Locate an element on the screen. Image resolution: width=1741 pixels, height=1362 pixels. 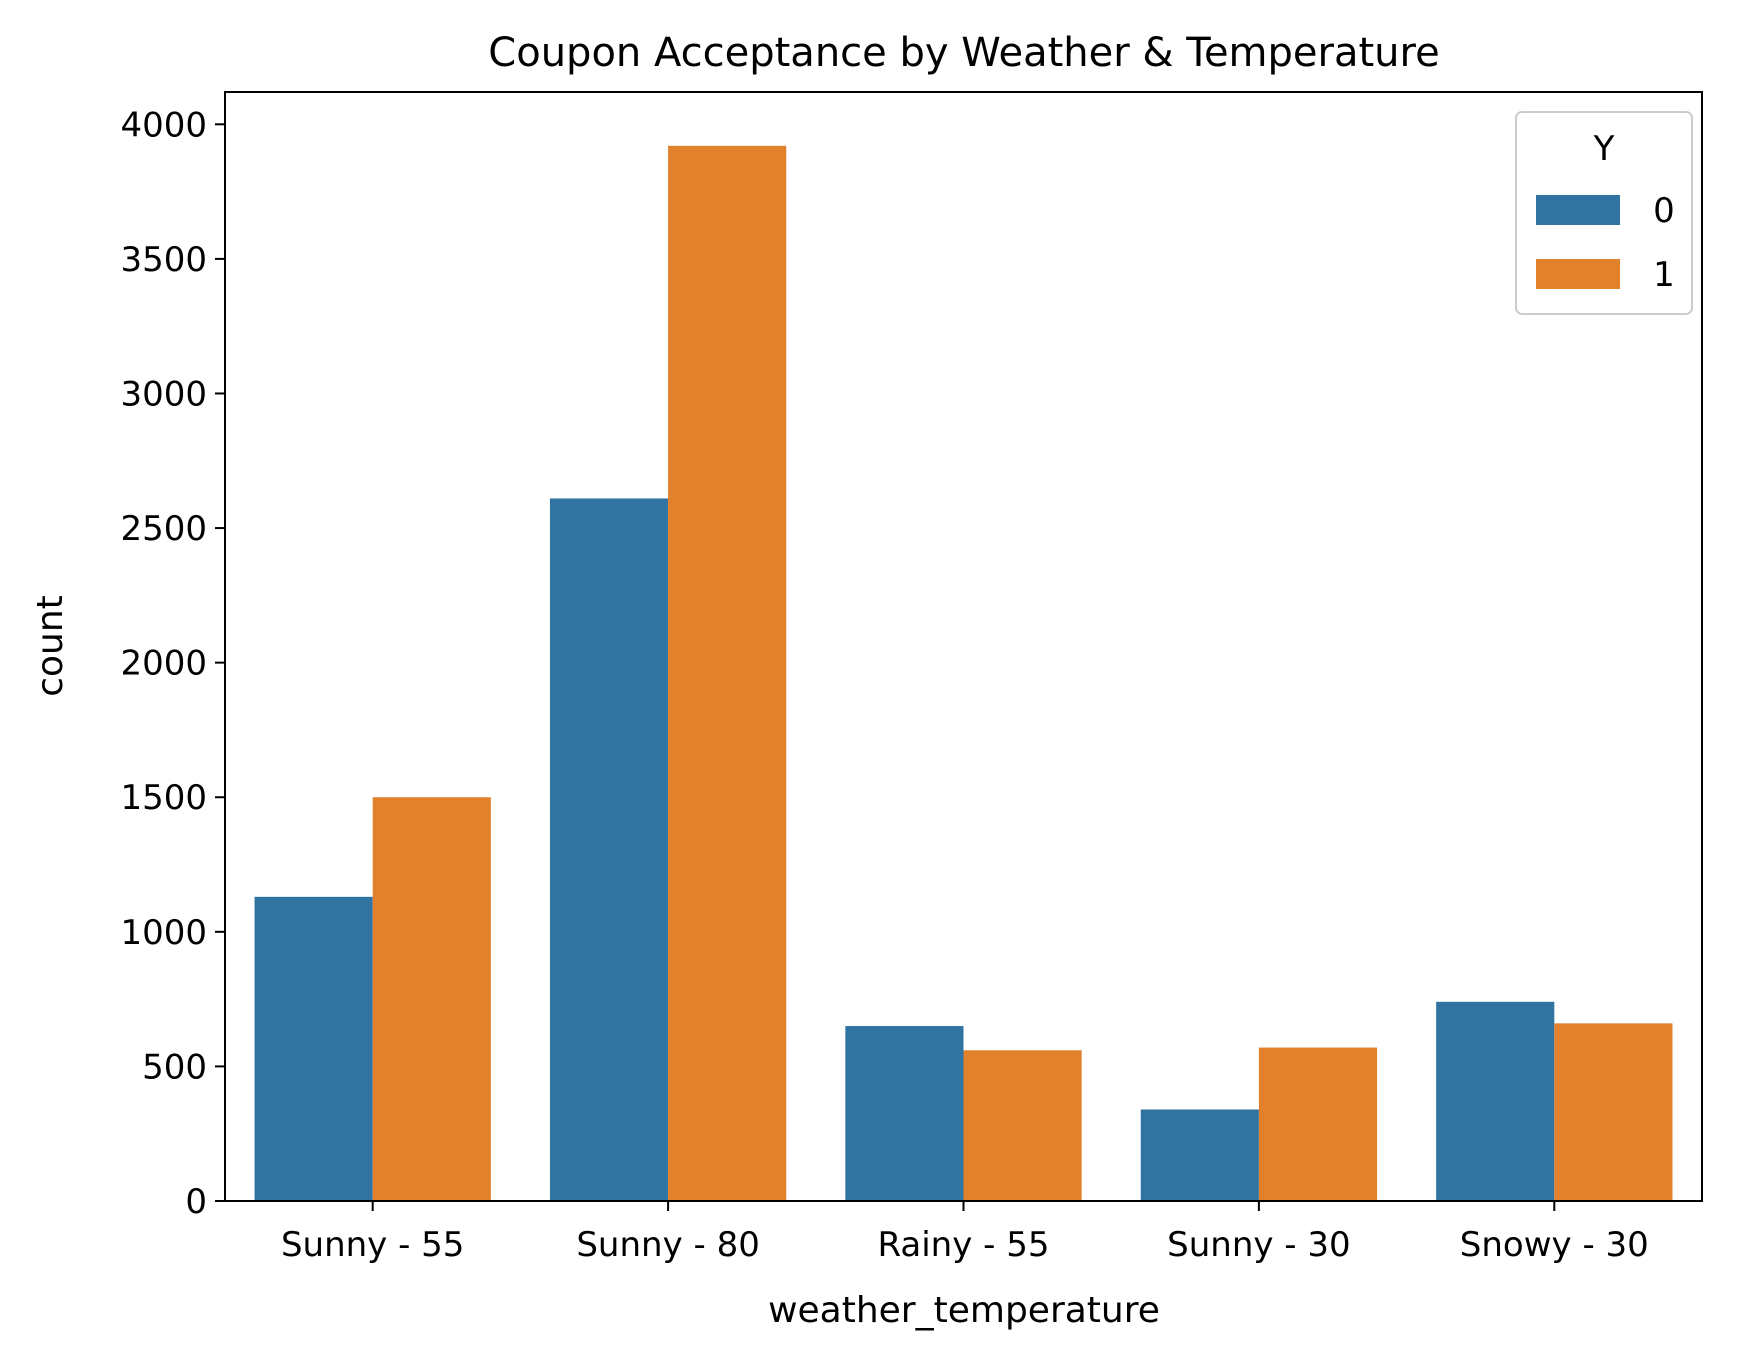
legend-label-0: 0 is located at coordinates (1664, 211).